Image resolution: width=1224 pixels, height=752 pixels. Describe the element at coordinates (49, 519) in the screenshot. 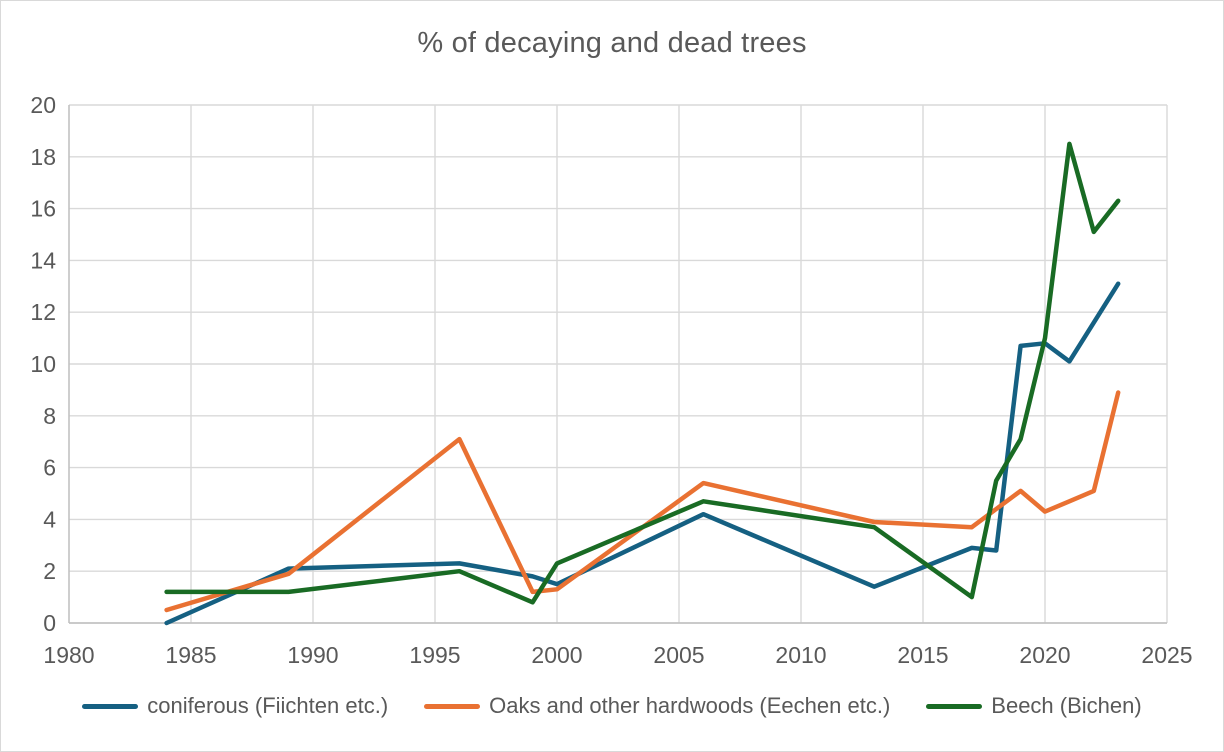

I see `y-axis-tick-label: 4` at that location.